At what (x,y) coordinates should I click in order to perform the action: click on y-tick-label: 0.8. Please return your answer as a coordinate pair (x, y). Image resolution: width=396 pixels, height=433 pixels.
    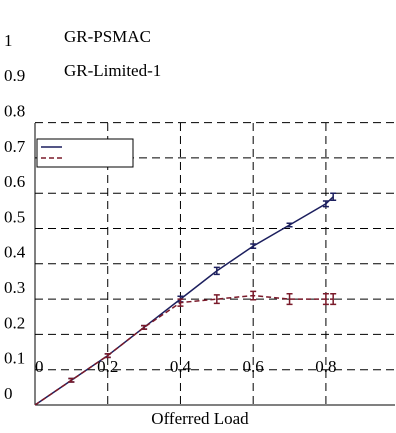
    Looking at the image, I should click on (14, 111).